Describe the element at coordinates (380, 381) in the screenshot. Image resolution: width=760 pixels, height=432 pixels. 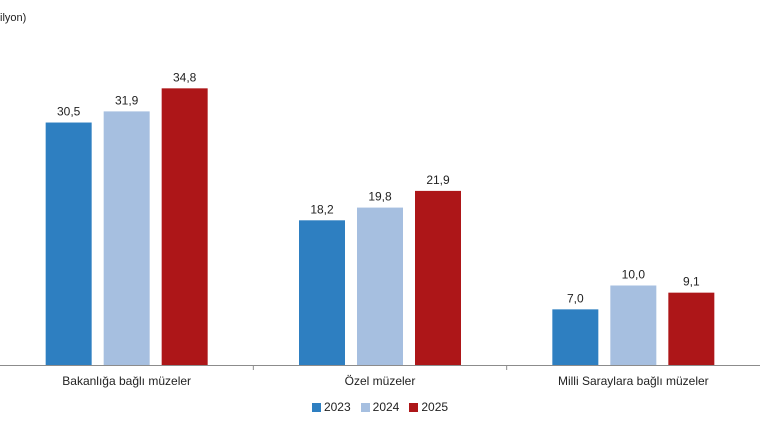
I see `category-label-1: Özel müzeler` at that location.